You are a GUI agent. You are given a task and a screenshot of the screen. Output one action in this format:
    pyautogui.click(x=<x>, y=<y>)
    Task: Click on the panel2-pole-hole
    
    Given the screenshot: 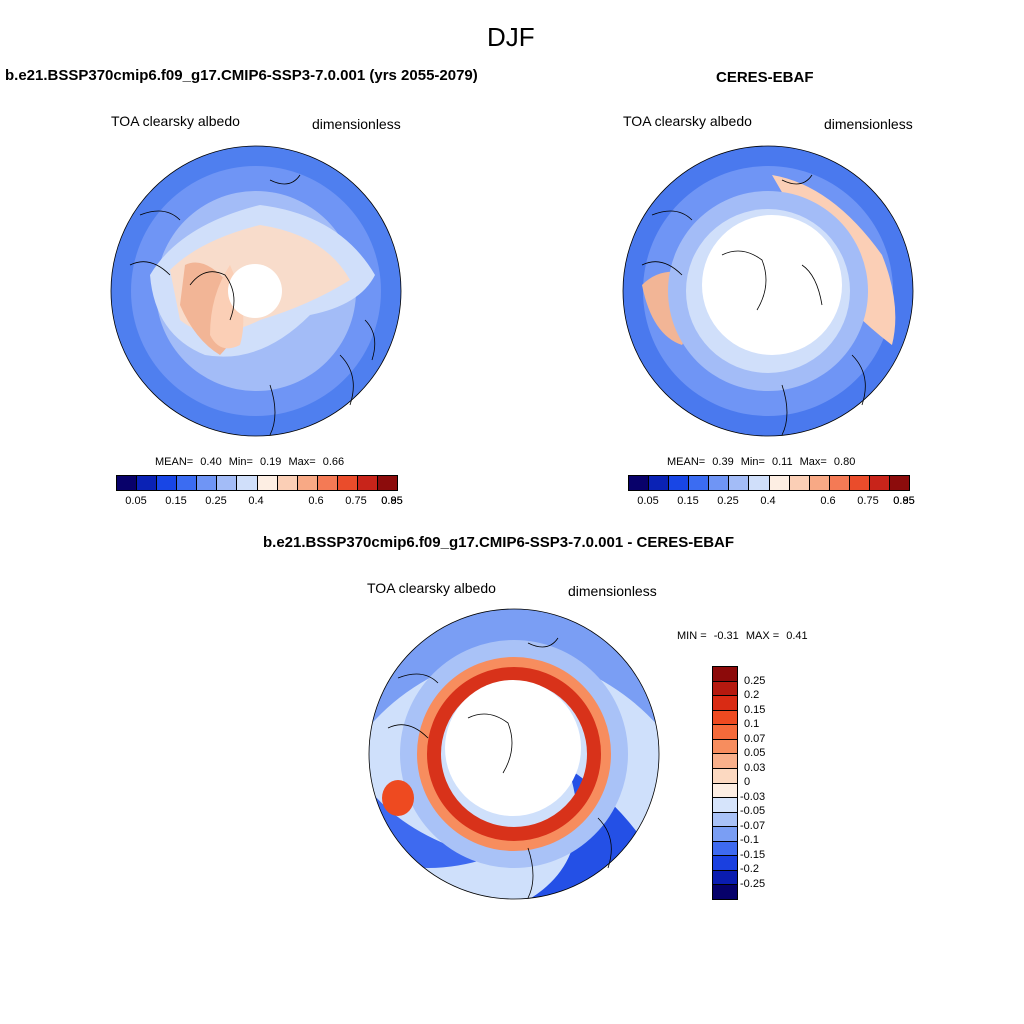 What is the action you would take?
    pyautogui.click(x=772, y=285)
    